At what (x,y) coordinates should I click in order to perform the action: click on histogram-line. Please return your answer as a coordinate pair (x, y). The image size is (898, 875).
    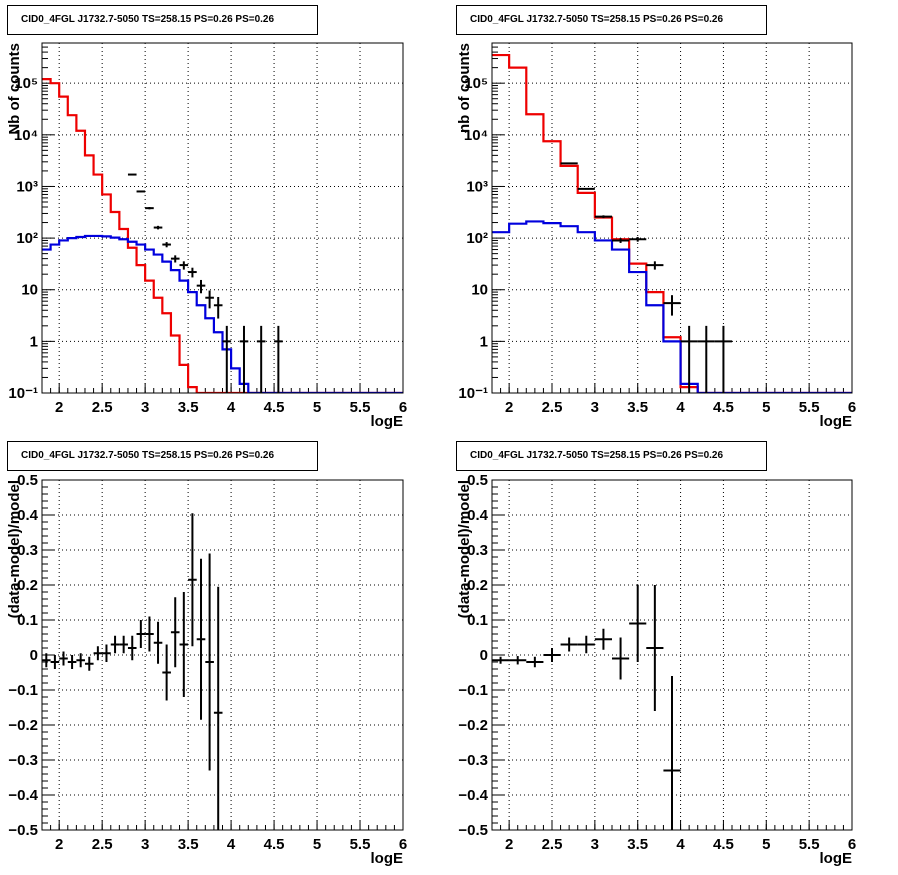
    Looking at the image, I should click on (222, 235).